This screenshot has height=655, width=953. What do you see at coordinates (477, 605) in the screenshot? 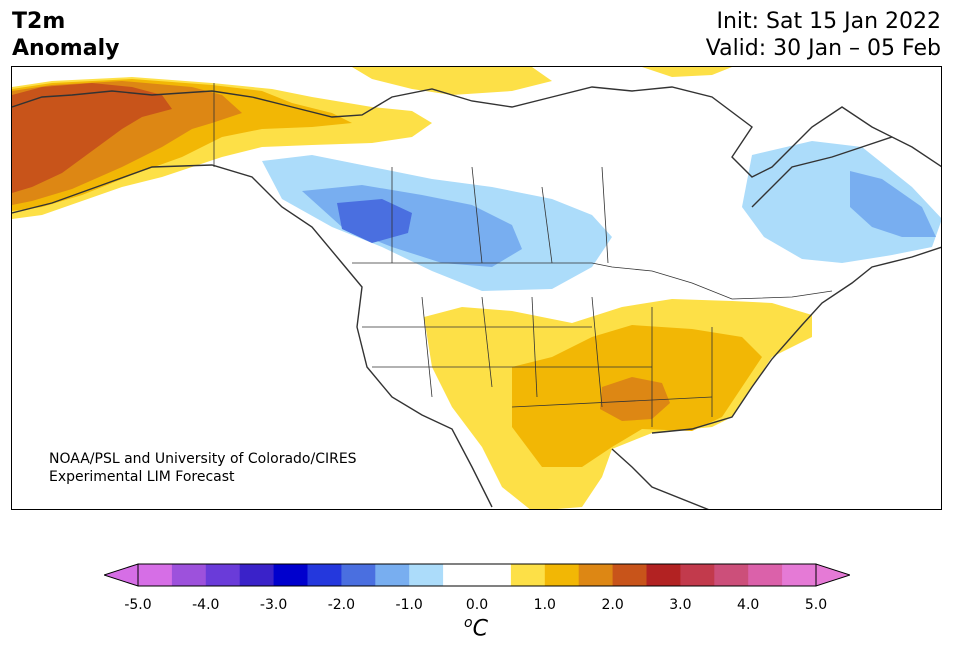
I see `colorbar-tick-label: 0.0` at bounding box center [477, 605].